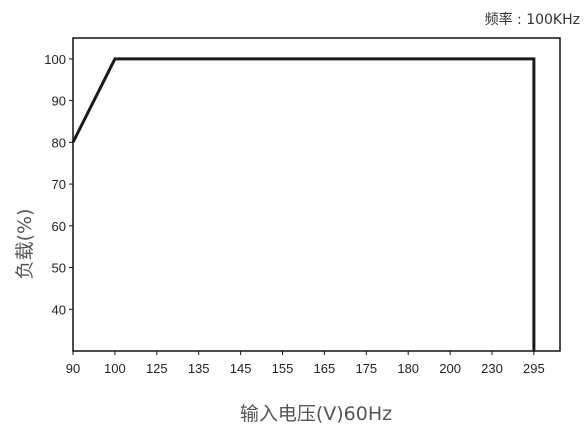 This screenshot has width=587, height=427. I want to click on y-tick-label: 70, so click(59, 184).